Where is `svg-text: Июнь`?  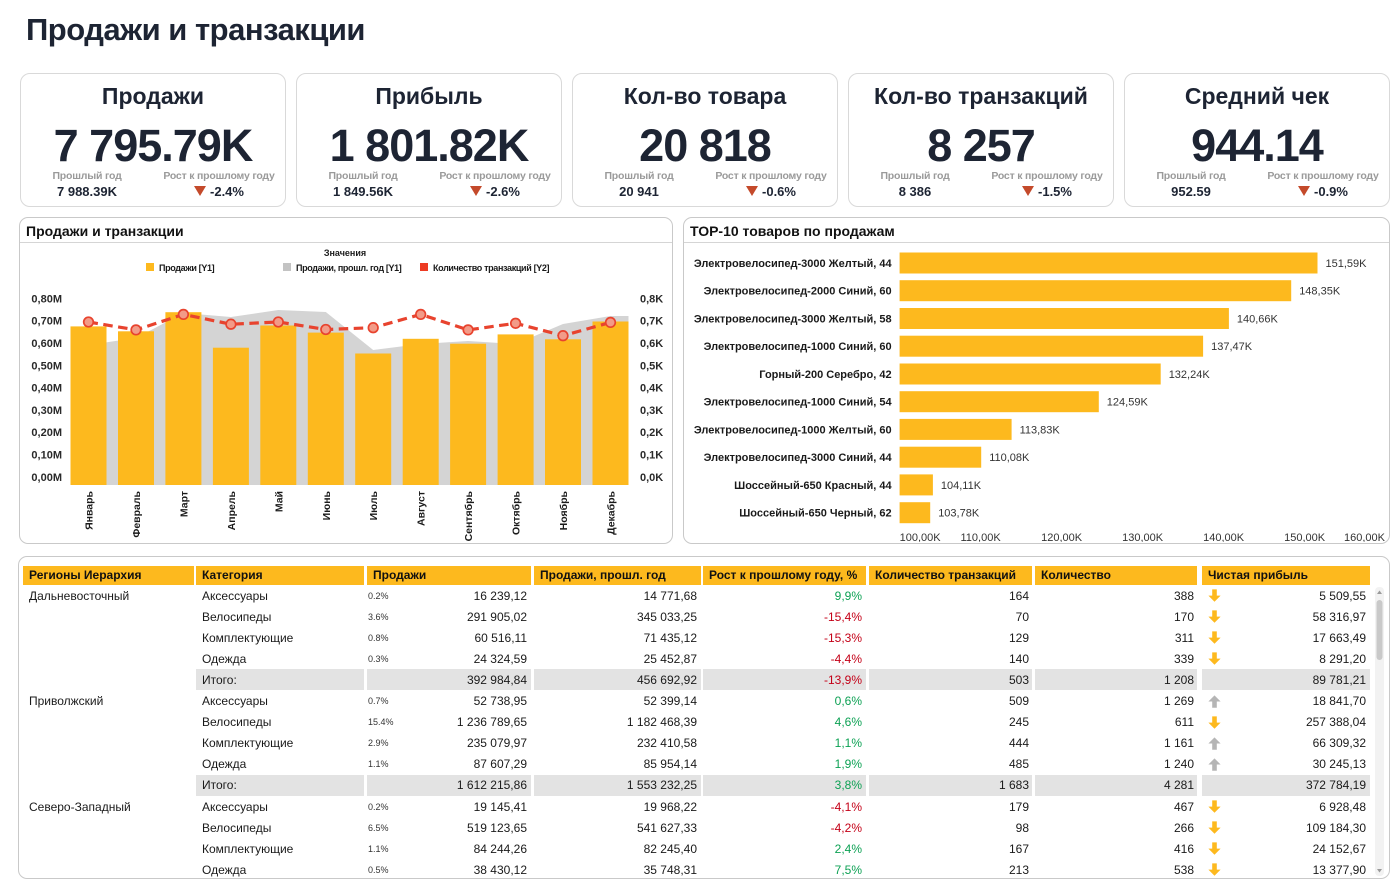 svg-text: Июнь is located at coordinates (327, 505).